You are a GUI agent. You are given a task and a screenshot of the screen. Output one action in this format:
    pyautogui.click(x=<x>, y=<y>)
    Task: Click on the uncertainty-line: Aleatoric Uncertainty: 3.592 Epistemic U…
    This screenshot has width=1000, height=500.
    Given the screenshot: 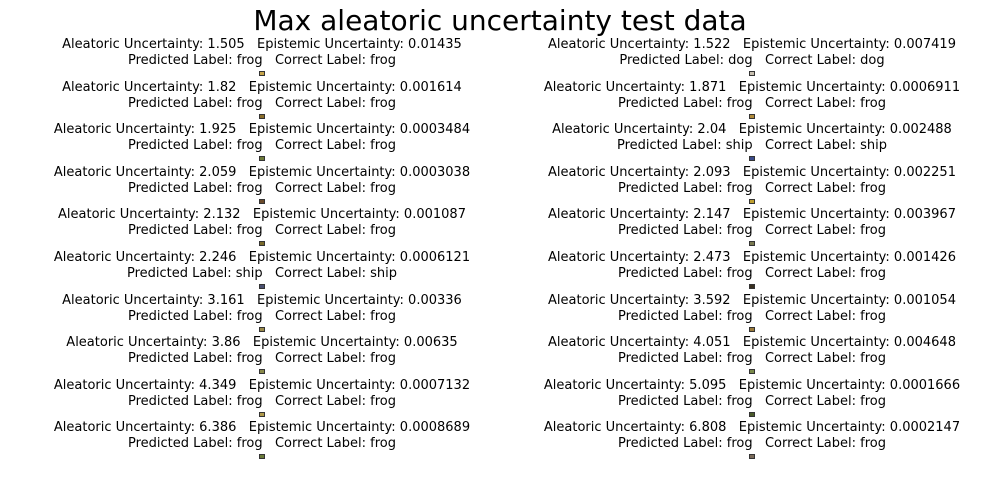 What is the action you would take?
    pyautogui.click(x=752, y=300)
    